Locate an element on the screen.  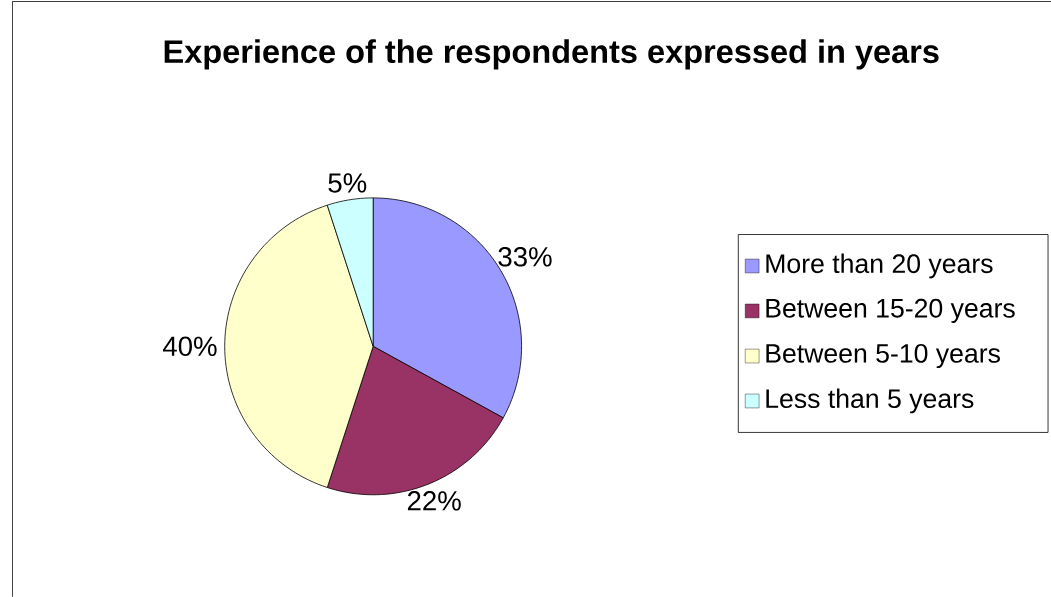
data-label: 5% is located at coordinates (347, 183).